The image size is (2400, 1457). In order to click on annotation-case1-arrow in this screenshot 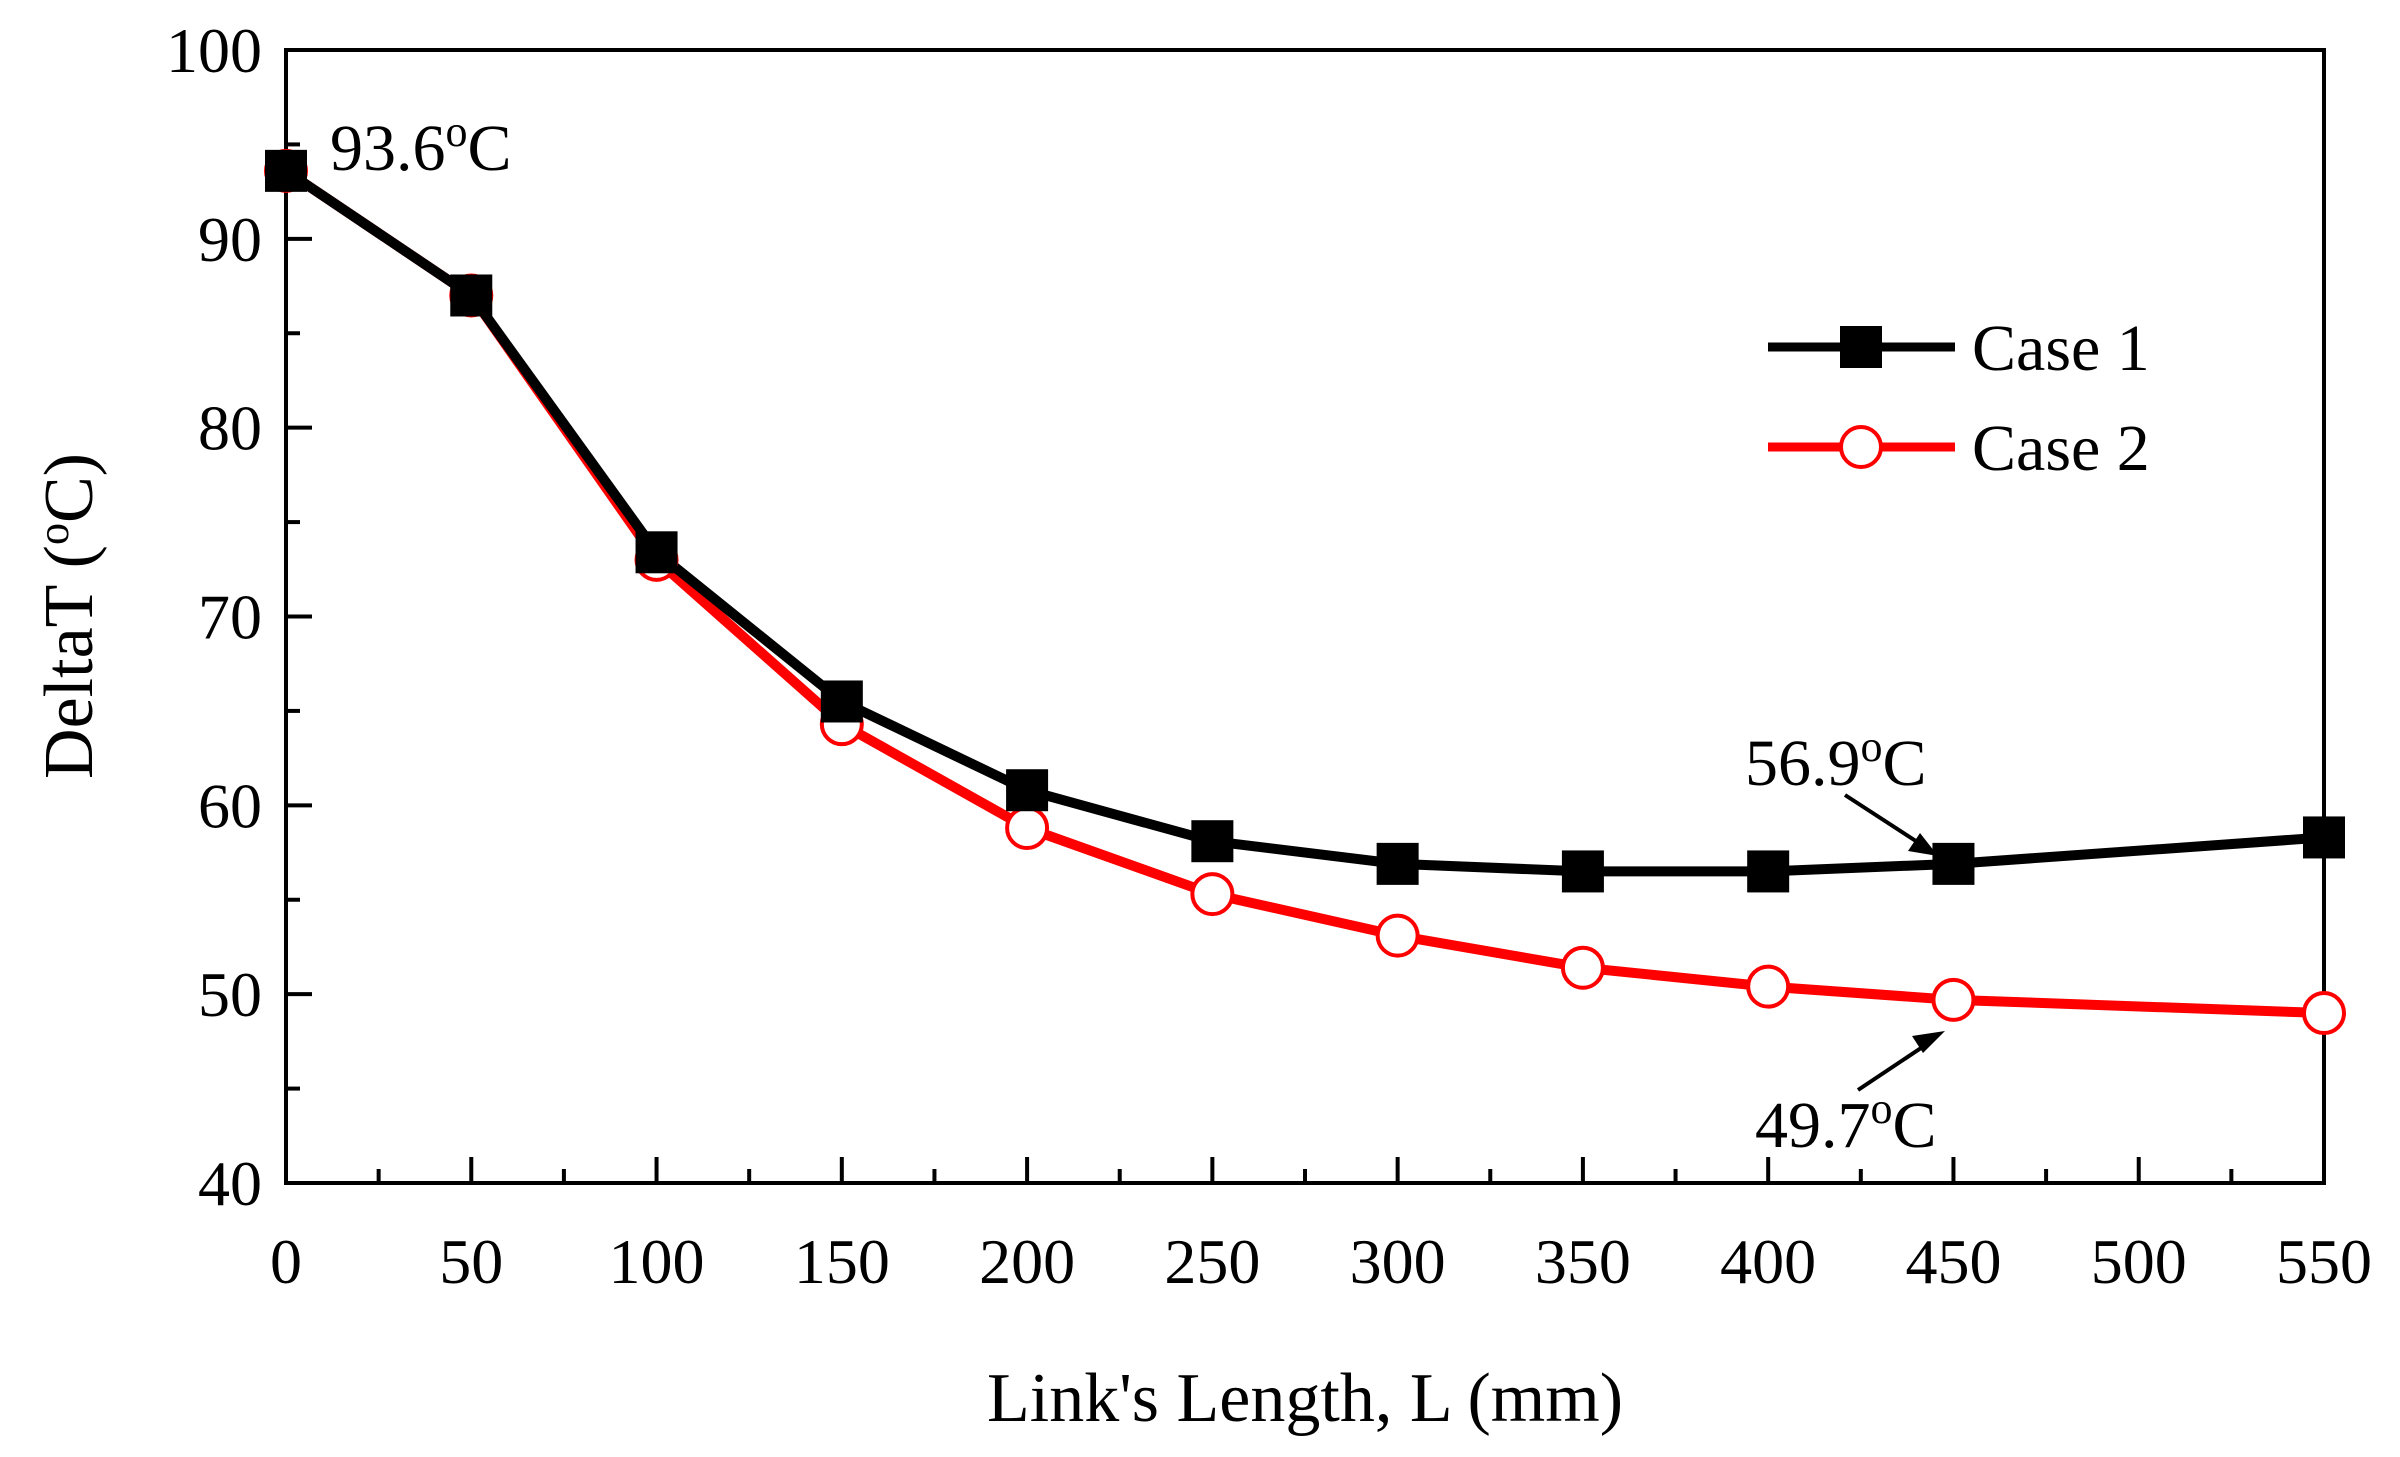, I will do `click(1883, 820)`.